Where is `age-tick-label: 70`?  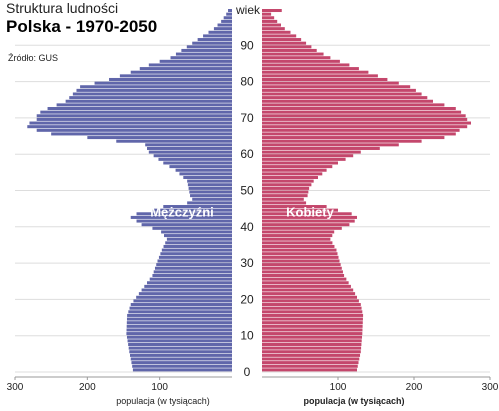
age-tick-label: 70 is located at coordinates (247, 118).